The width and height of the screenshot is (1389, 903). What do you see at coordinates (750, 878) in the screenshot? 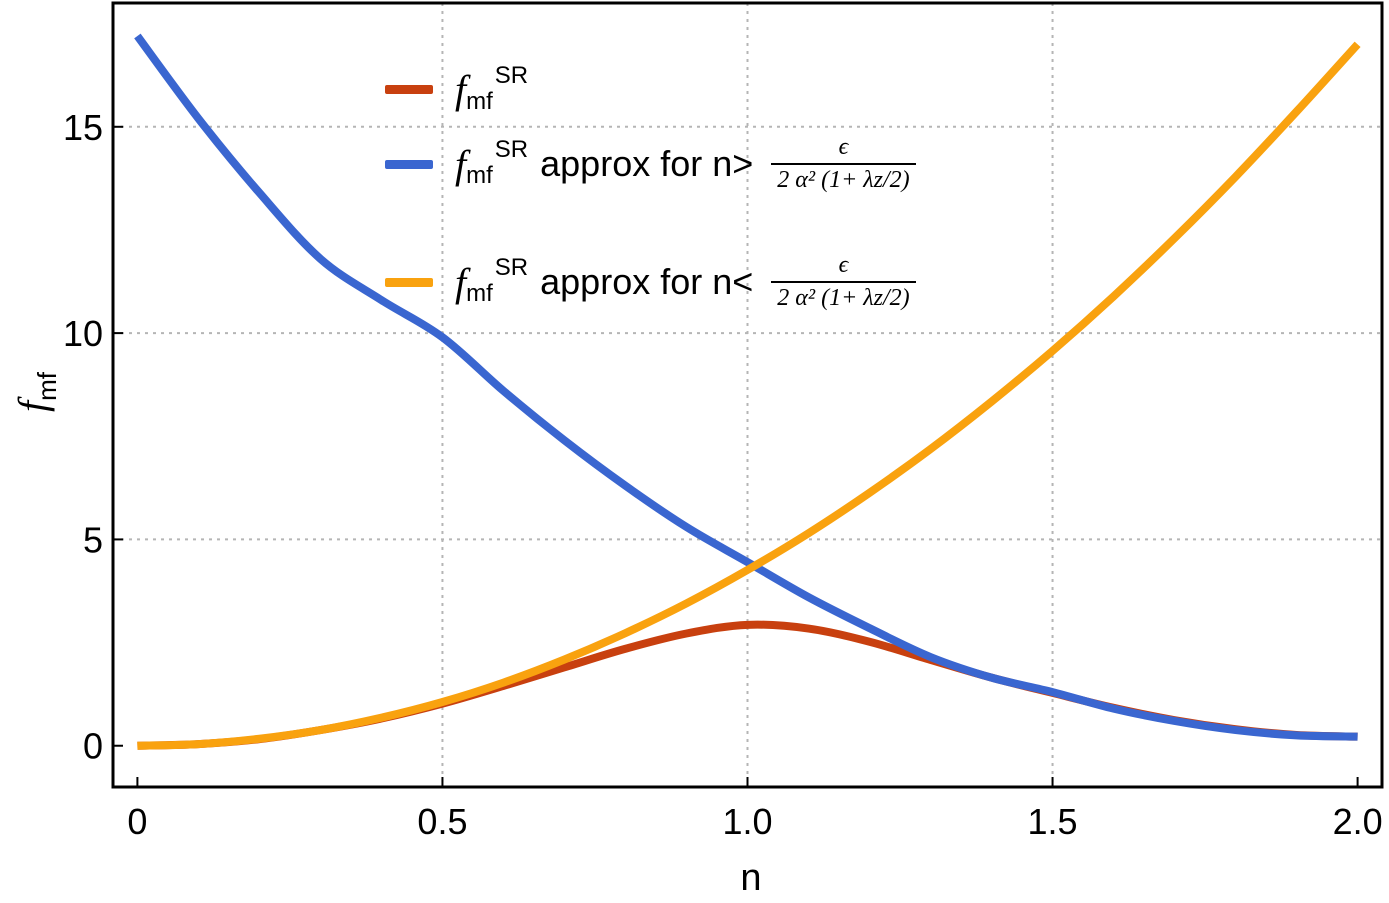
I see `x-axis-title: n` at bounding box center [750, 878].